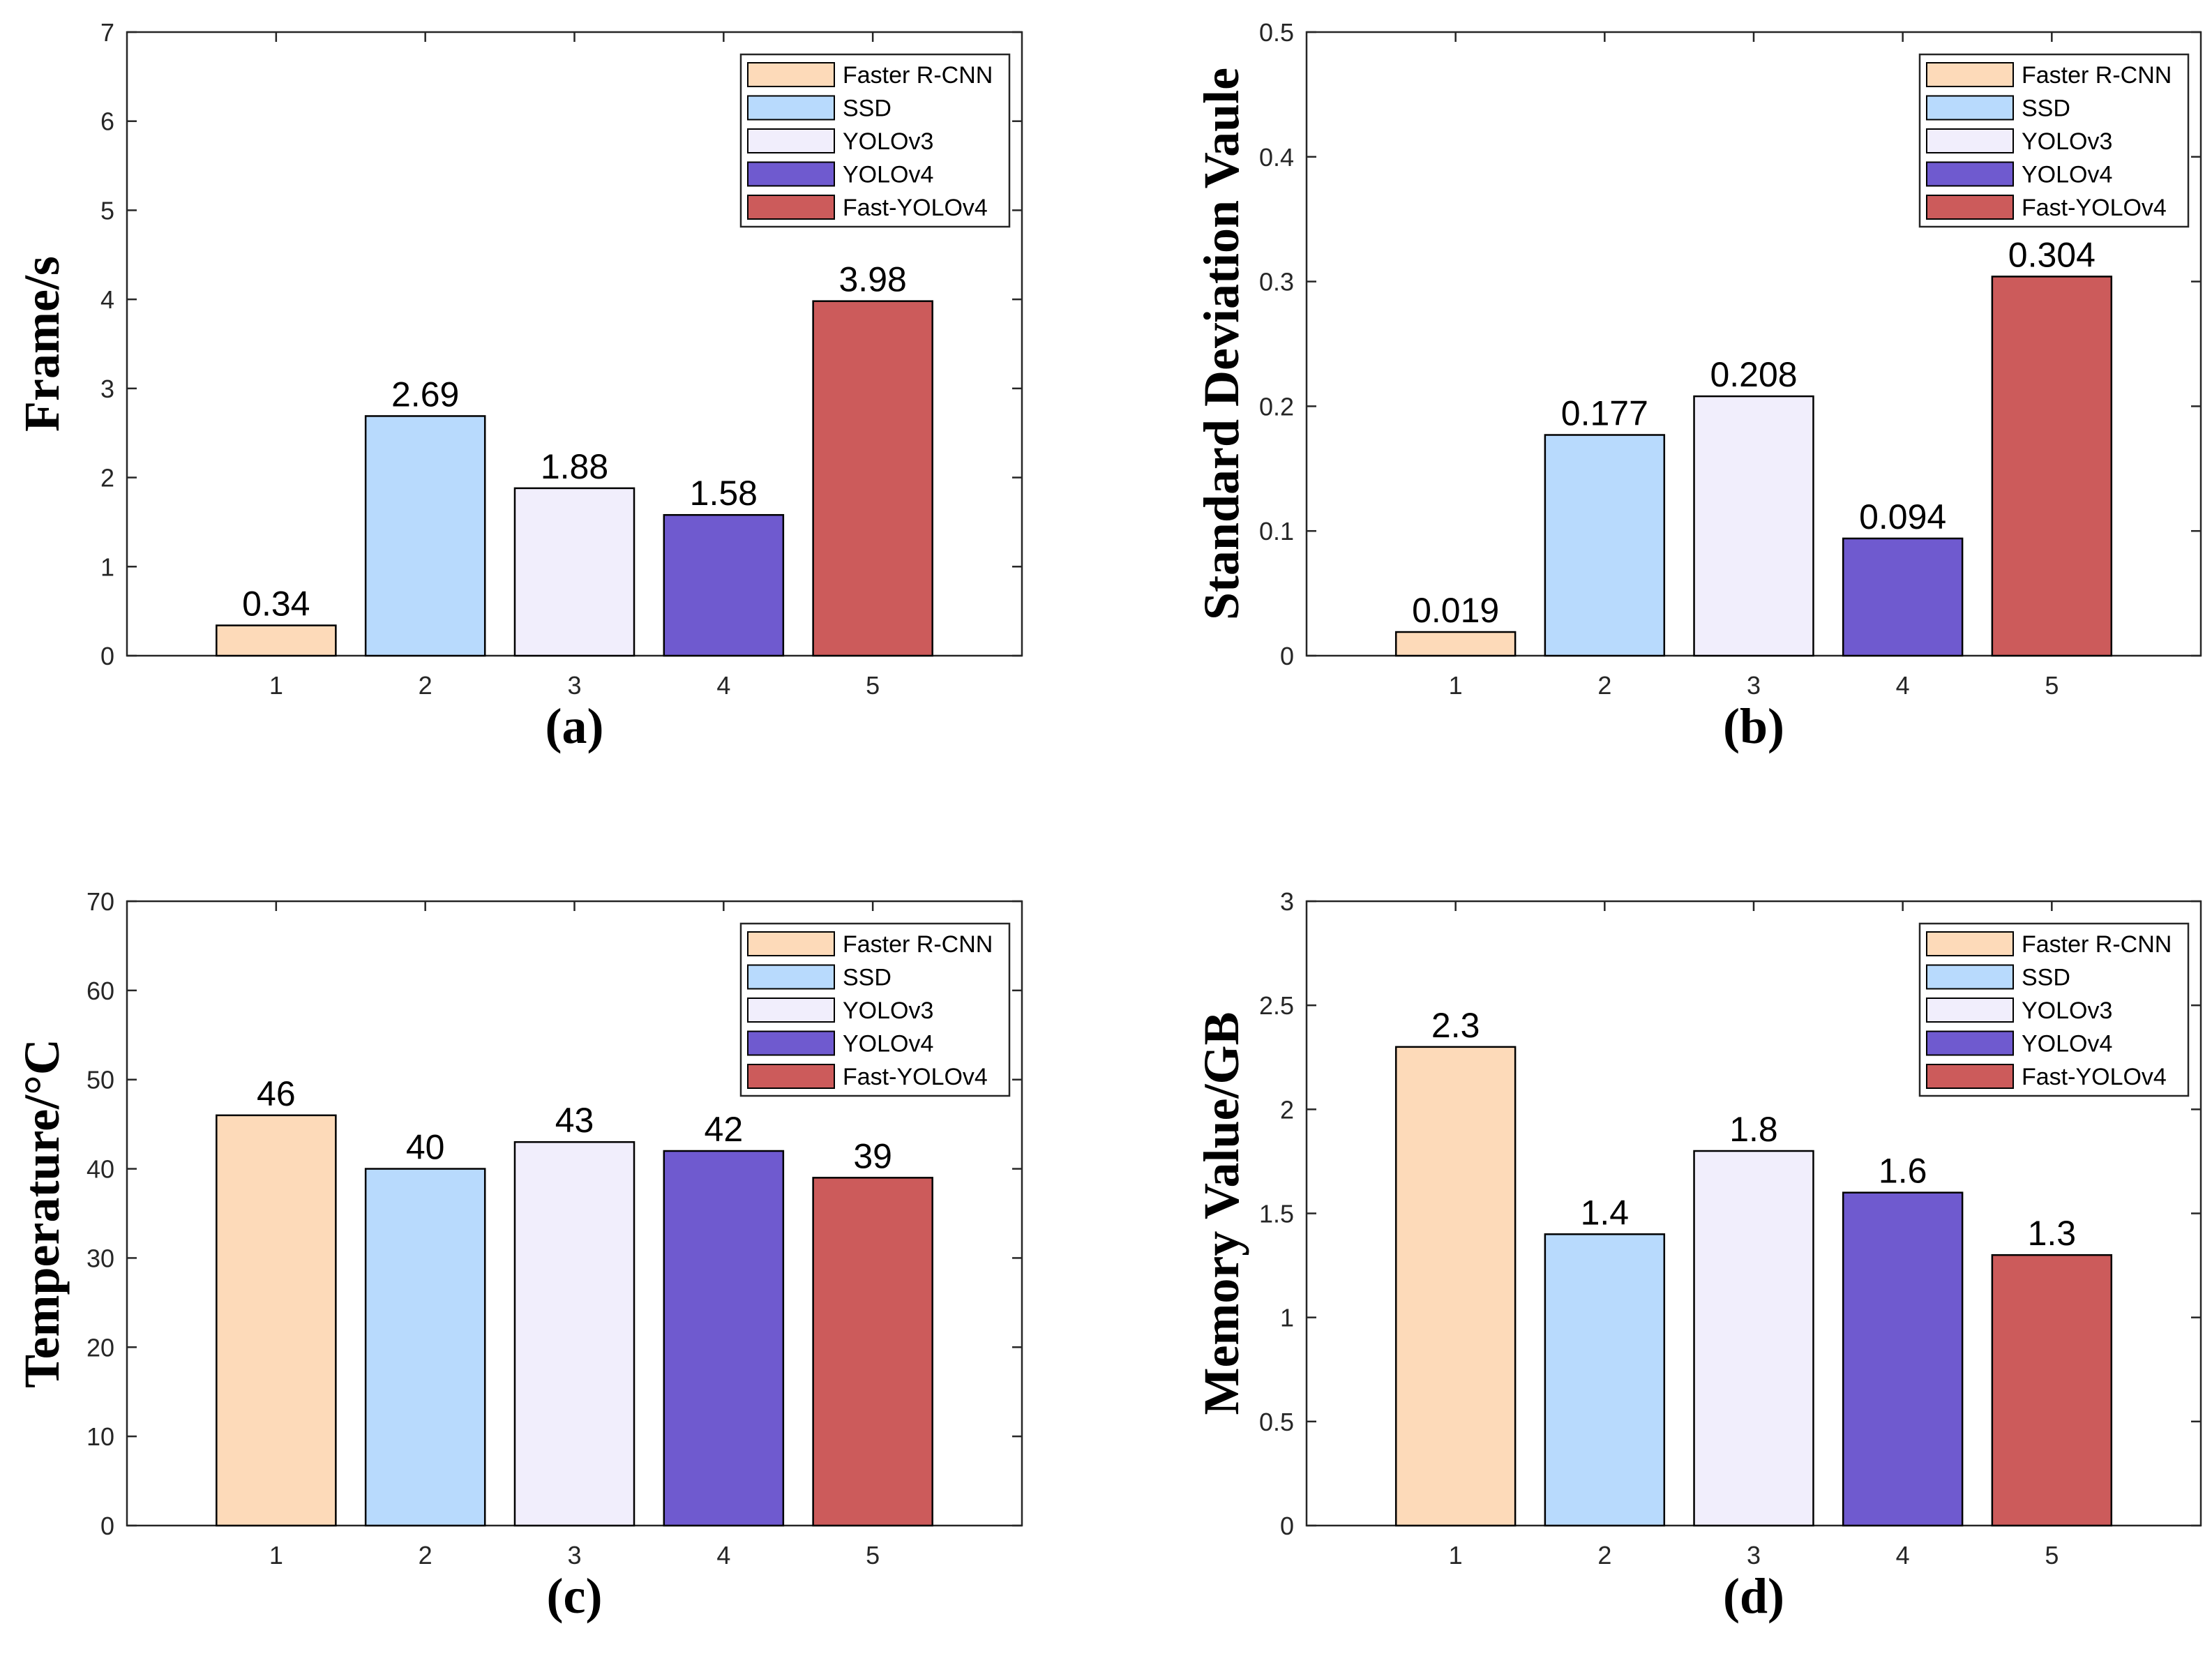 The image size is (2212, 1656). What do you see at coordinates (42, 344) in the screenshot?
I see `y-axis-label: Frame/s` at bounding box center [42, 344].